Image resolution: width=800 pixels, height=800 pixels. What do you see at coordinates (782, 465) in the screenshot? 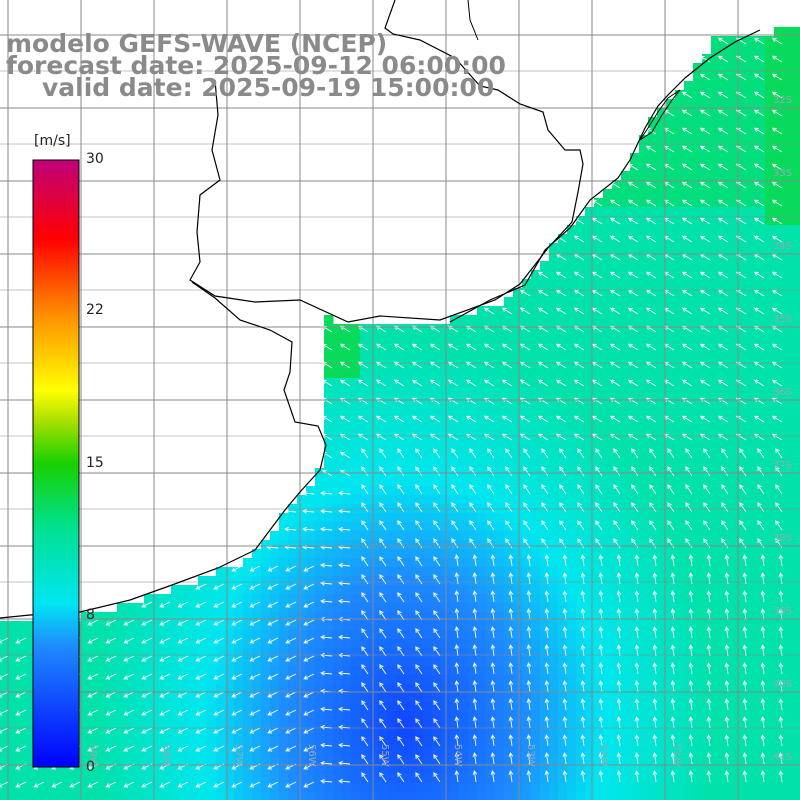
I see `latitude-label: 37S` at bounding box center [782, 465].